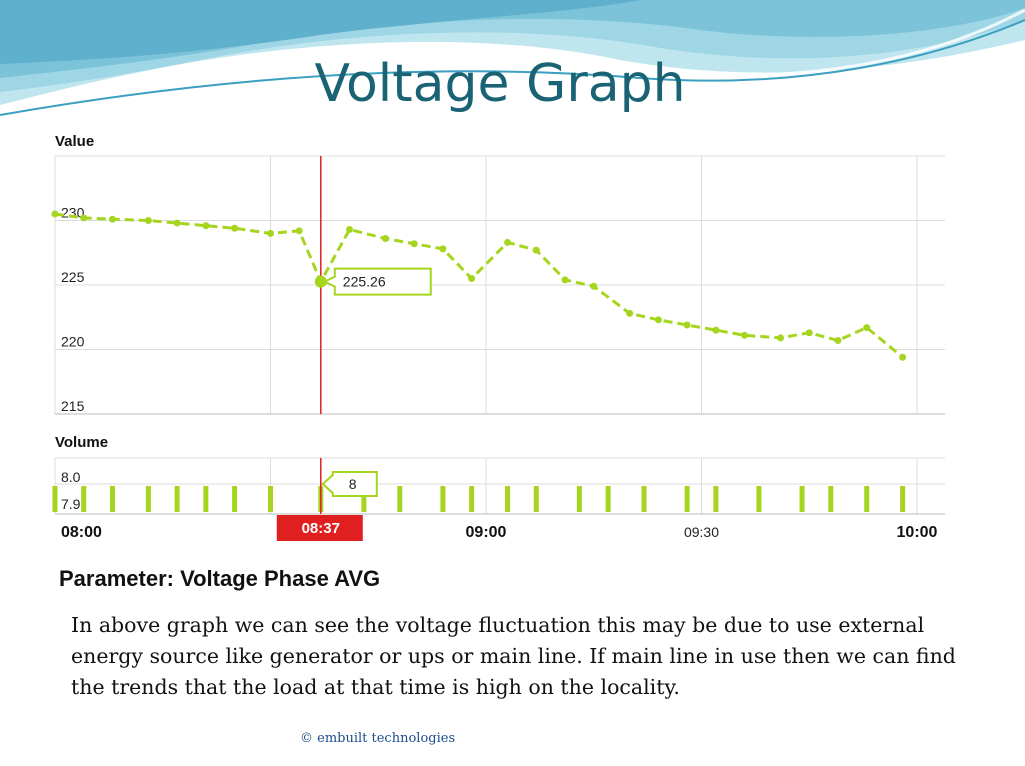  I want to click on x-tick-label: 08:00, so click(81, 532).